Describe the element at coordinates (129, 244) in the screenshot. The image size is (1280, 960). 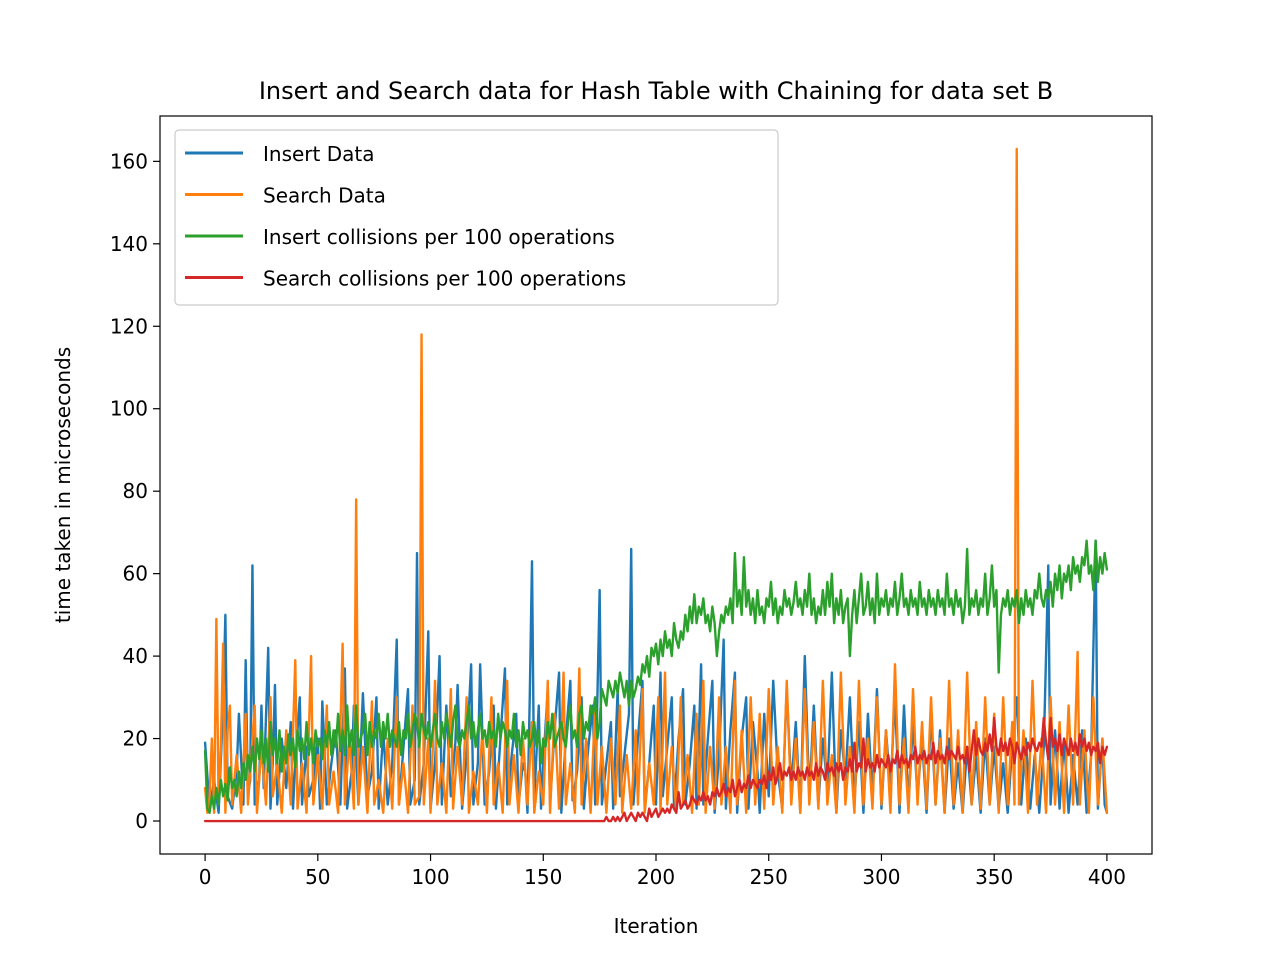
I see `y-tick-label: 140` at that location.